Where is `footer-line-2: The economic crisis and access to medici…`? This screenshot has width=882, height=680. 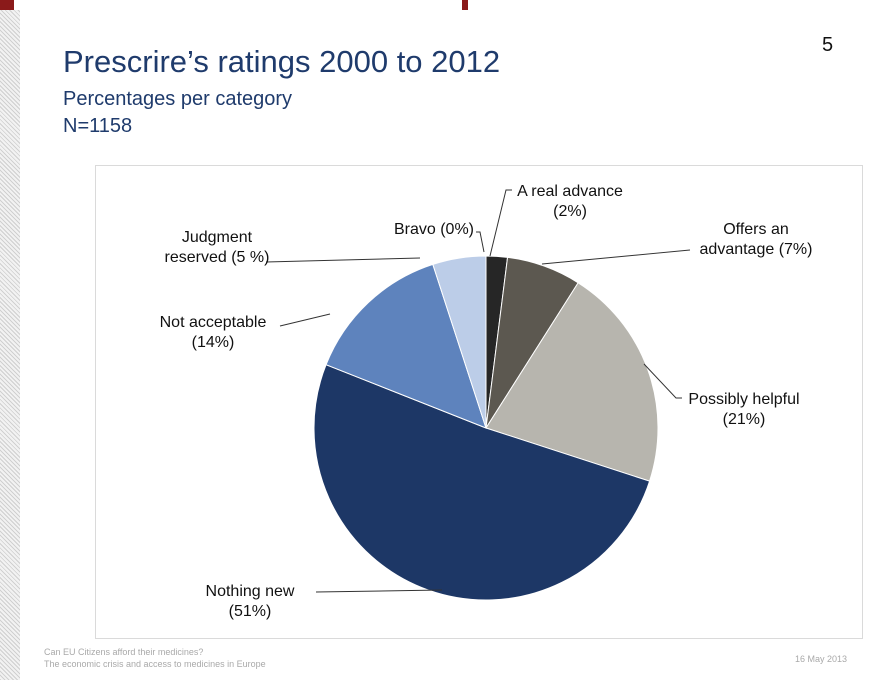 footer-line-2: The economic crisis and access to medici… is located at coordinates (155, 664).